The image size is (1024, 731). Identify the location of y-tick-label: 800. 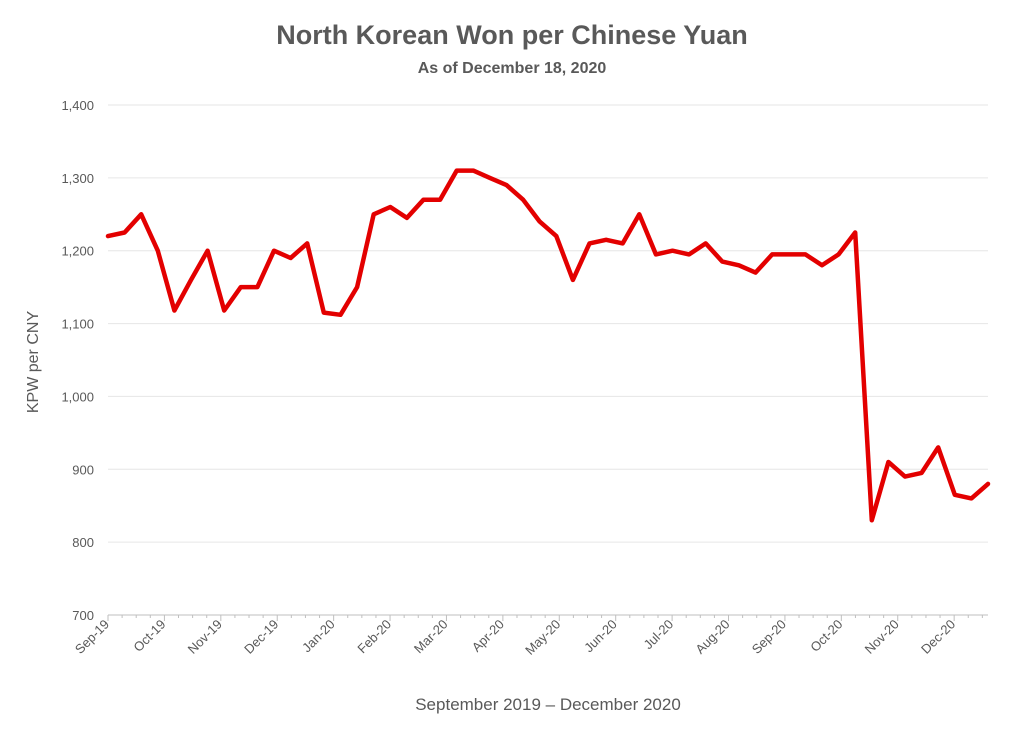
(83, 542).